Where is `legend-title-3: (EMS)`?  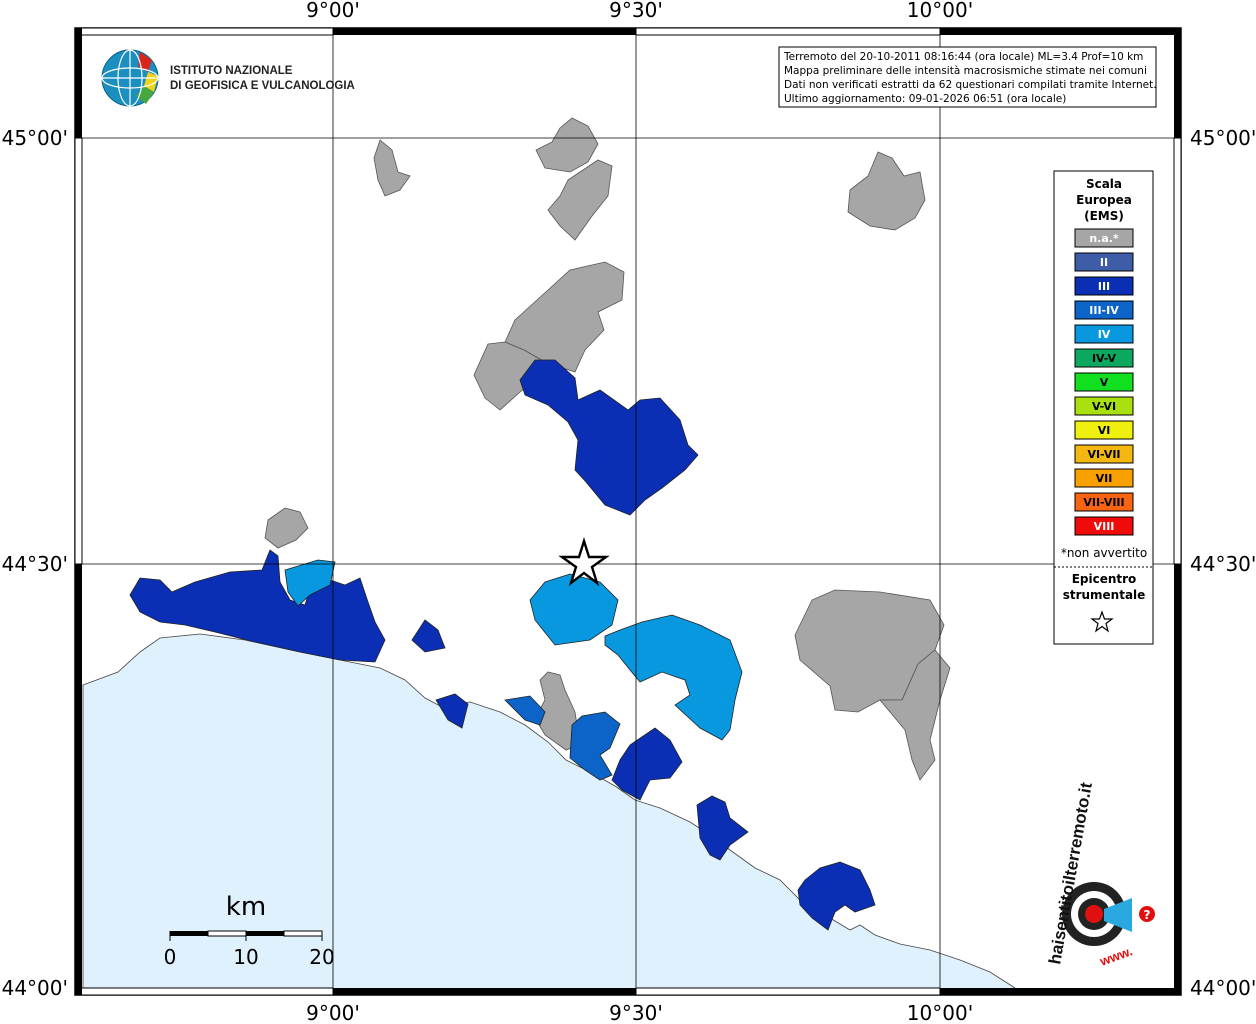
legend-title-3: (EMS) is located at coordinates (1104, 216).